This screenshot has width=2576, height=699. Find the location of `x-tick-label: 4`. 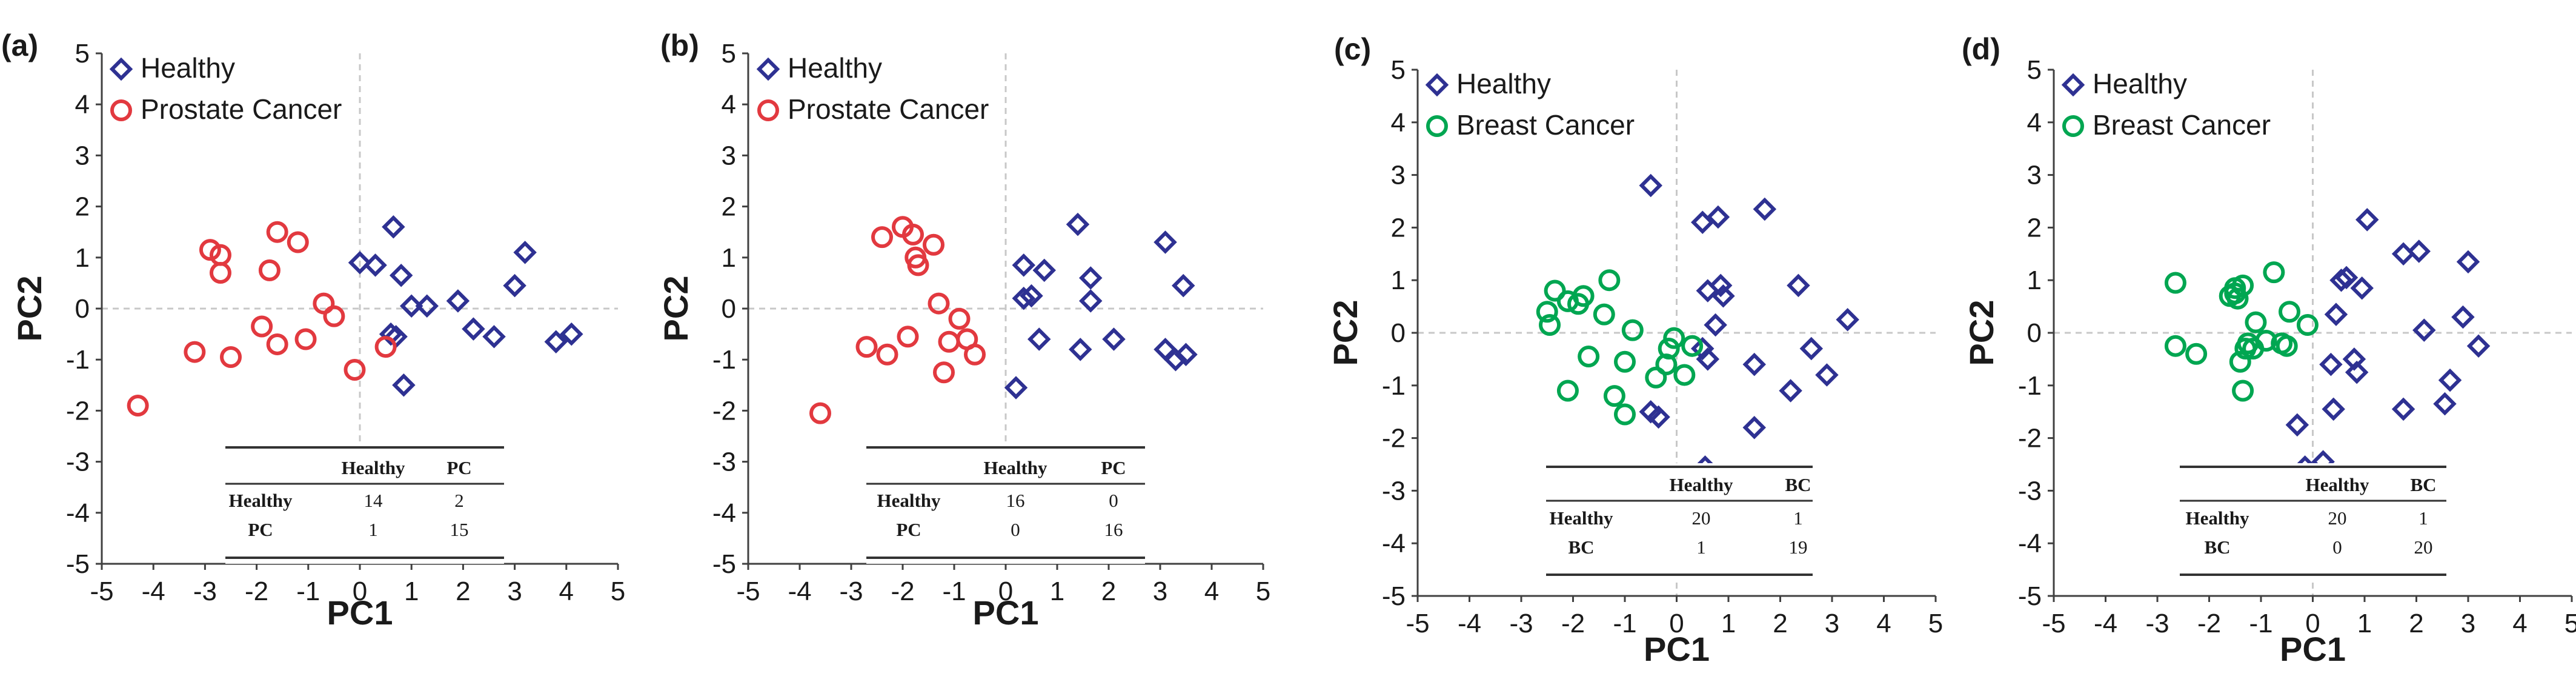

x-tick-label: 4 is located at coordinates (2519, 623).